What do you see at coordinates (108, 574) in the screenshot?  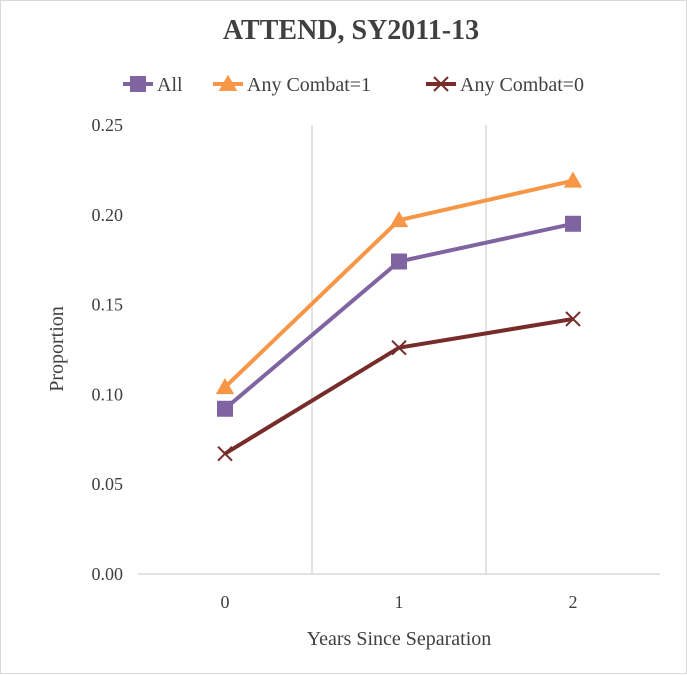 I see `y-tick-label: 0.00` at bounding box center [108, 574].